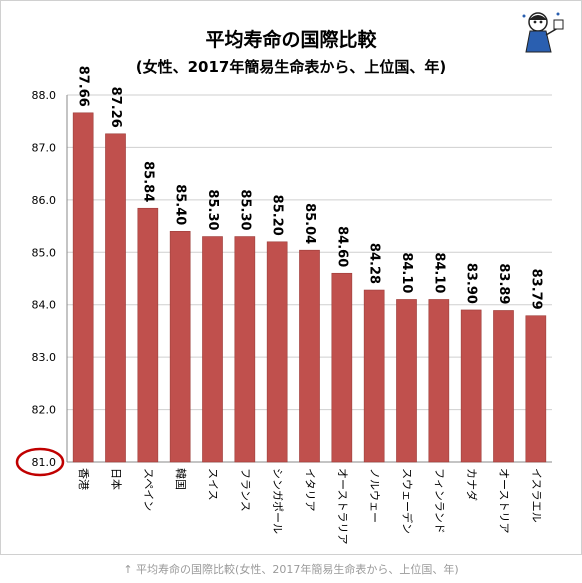  What do you see at coordinates (472, 484) in the screenshot?
I see `category-label: カナダ` at bounding box center [472, 484].